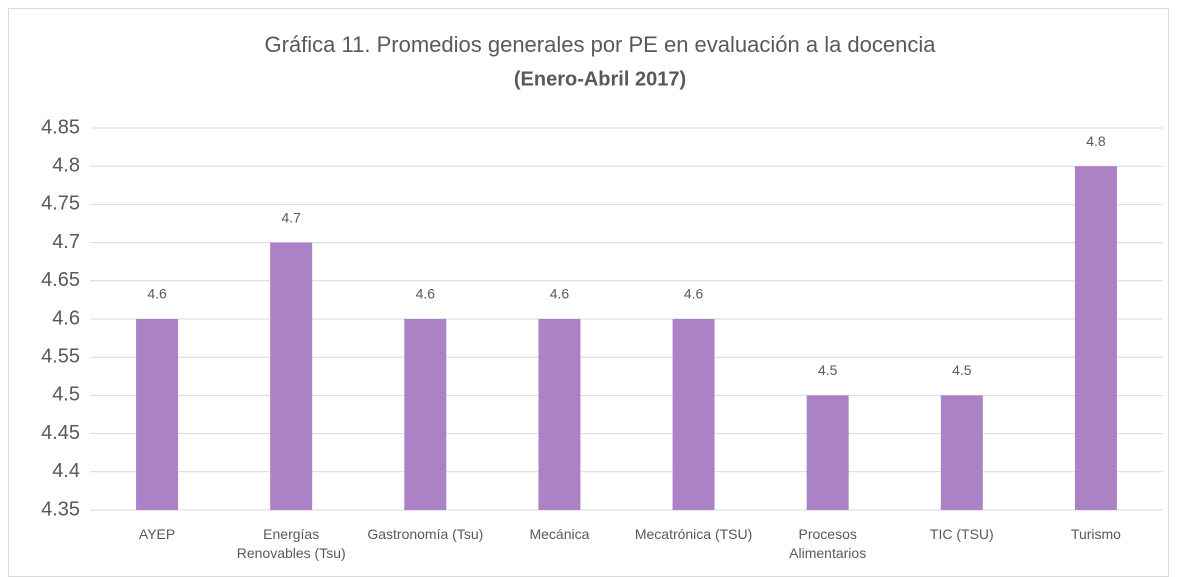 The width and height of the screenshot is (1177, 577). What do you see at coordinates (425, 534) in the screenshot?
I see `x-tick-label: Gastronomía (Tsu)` at bounding box center [425, 534].